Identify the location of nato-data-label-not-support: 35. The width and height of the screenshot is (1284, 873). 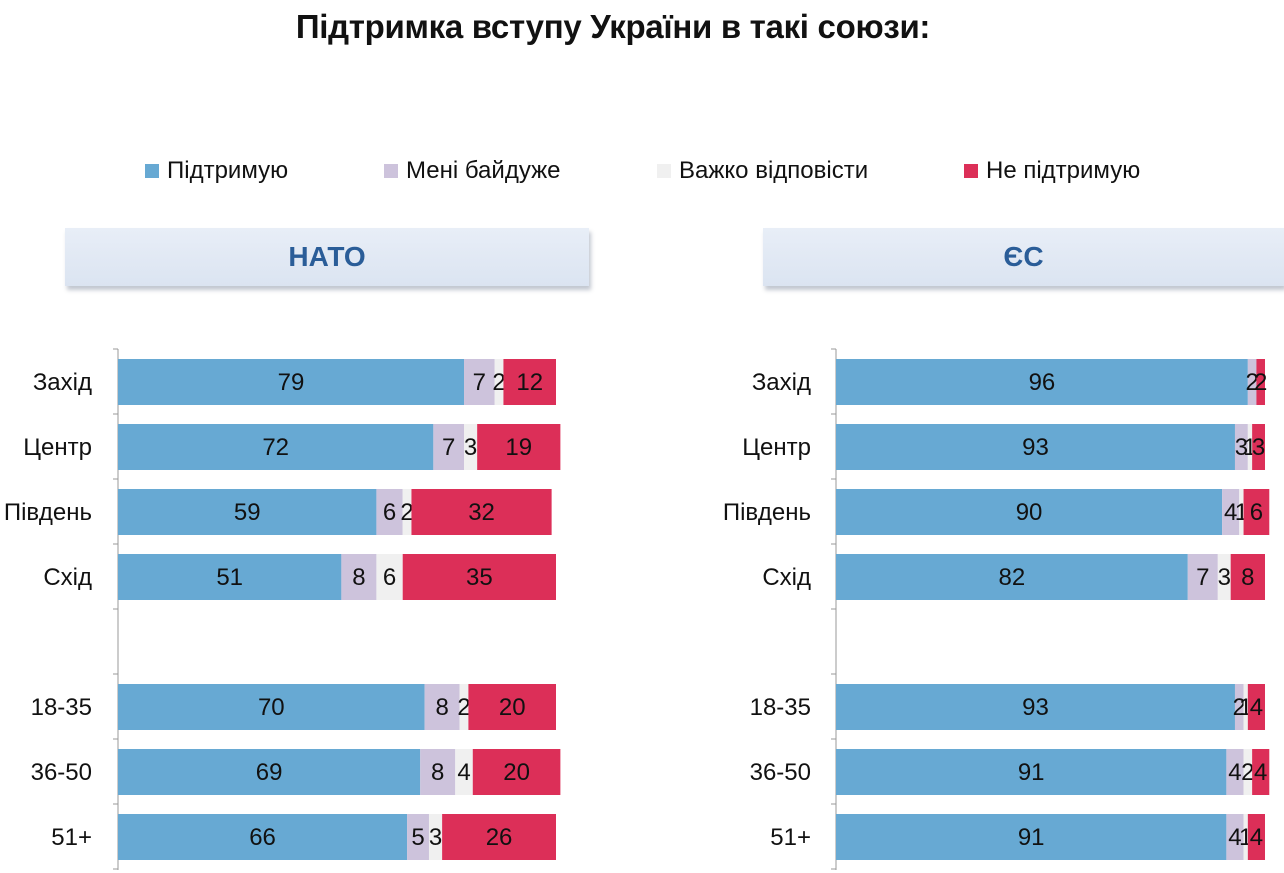
(479, 577).